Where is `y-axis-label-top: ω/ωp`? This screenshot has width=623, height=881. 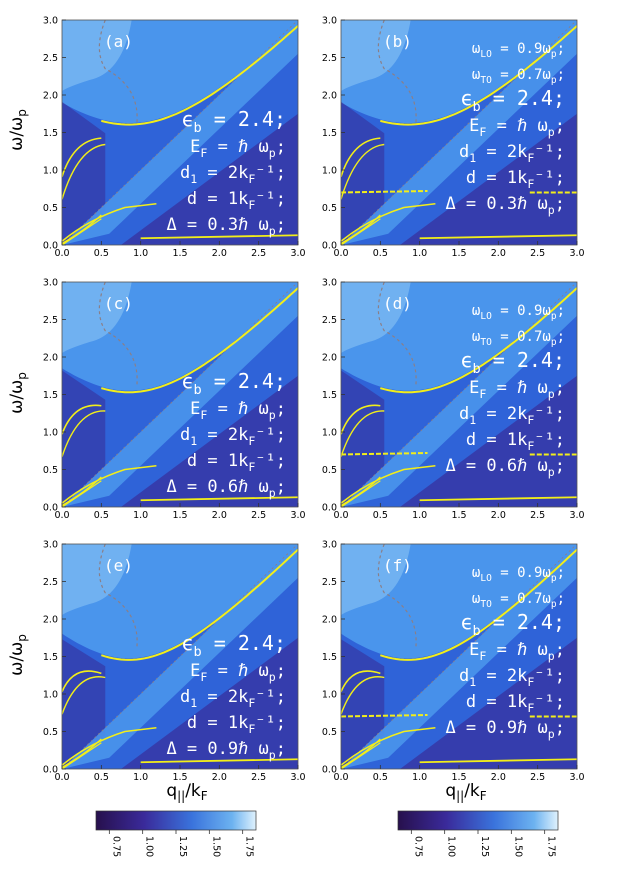 y-axis-label-top: ω/ωp is located at coordinates (18, 130).